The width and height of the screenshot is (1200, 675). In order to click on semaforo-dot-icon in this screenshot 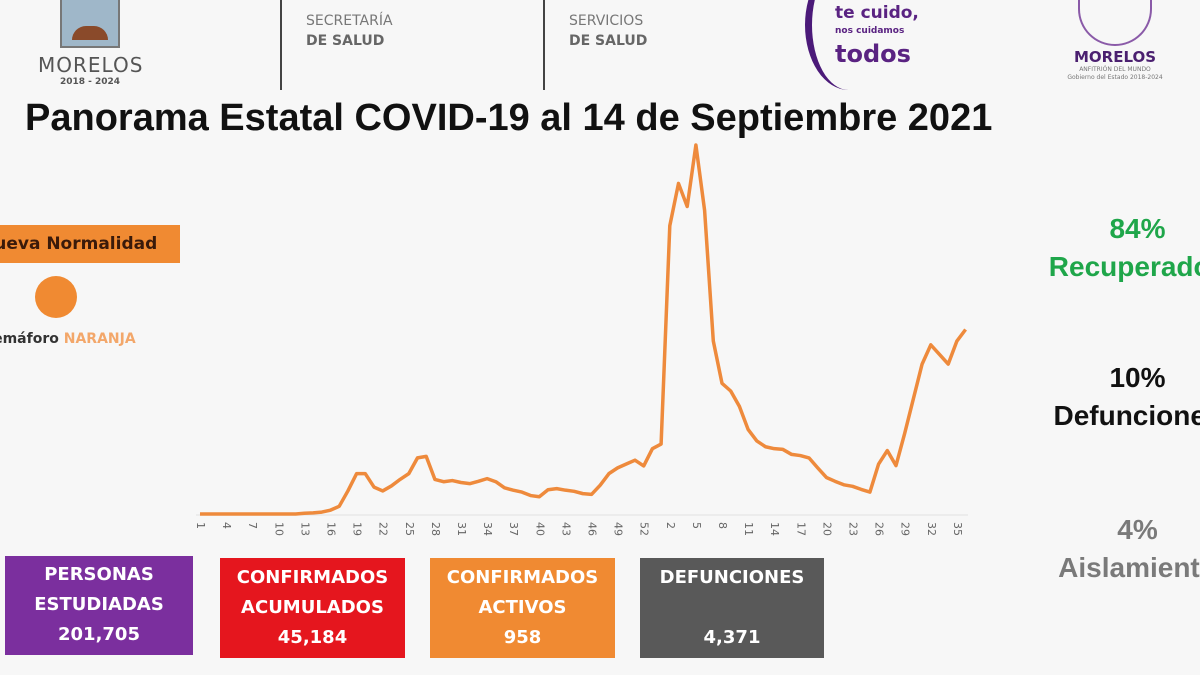, I will do `click(56, 297)`.